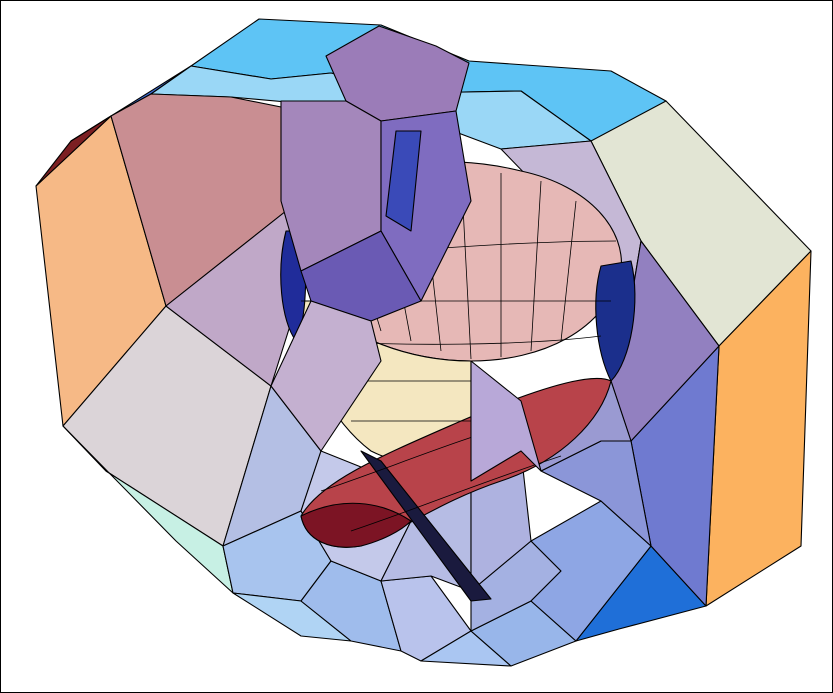 The image size is (833, 693). Describe the element at coordinates (426, 526) in the screenshot. I see `dark-strut` at that location.